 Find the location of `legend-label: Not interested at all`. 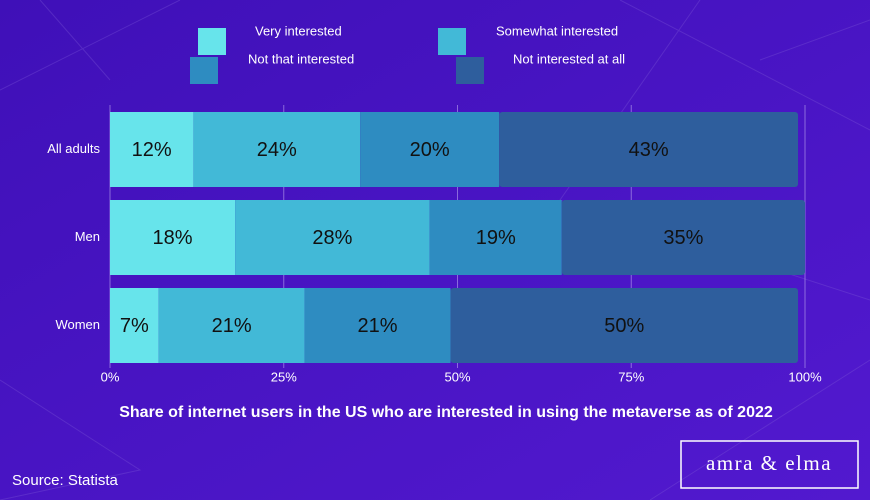

legend-label: Not interested at all is located at coordinates (569, 58).